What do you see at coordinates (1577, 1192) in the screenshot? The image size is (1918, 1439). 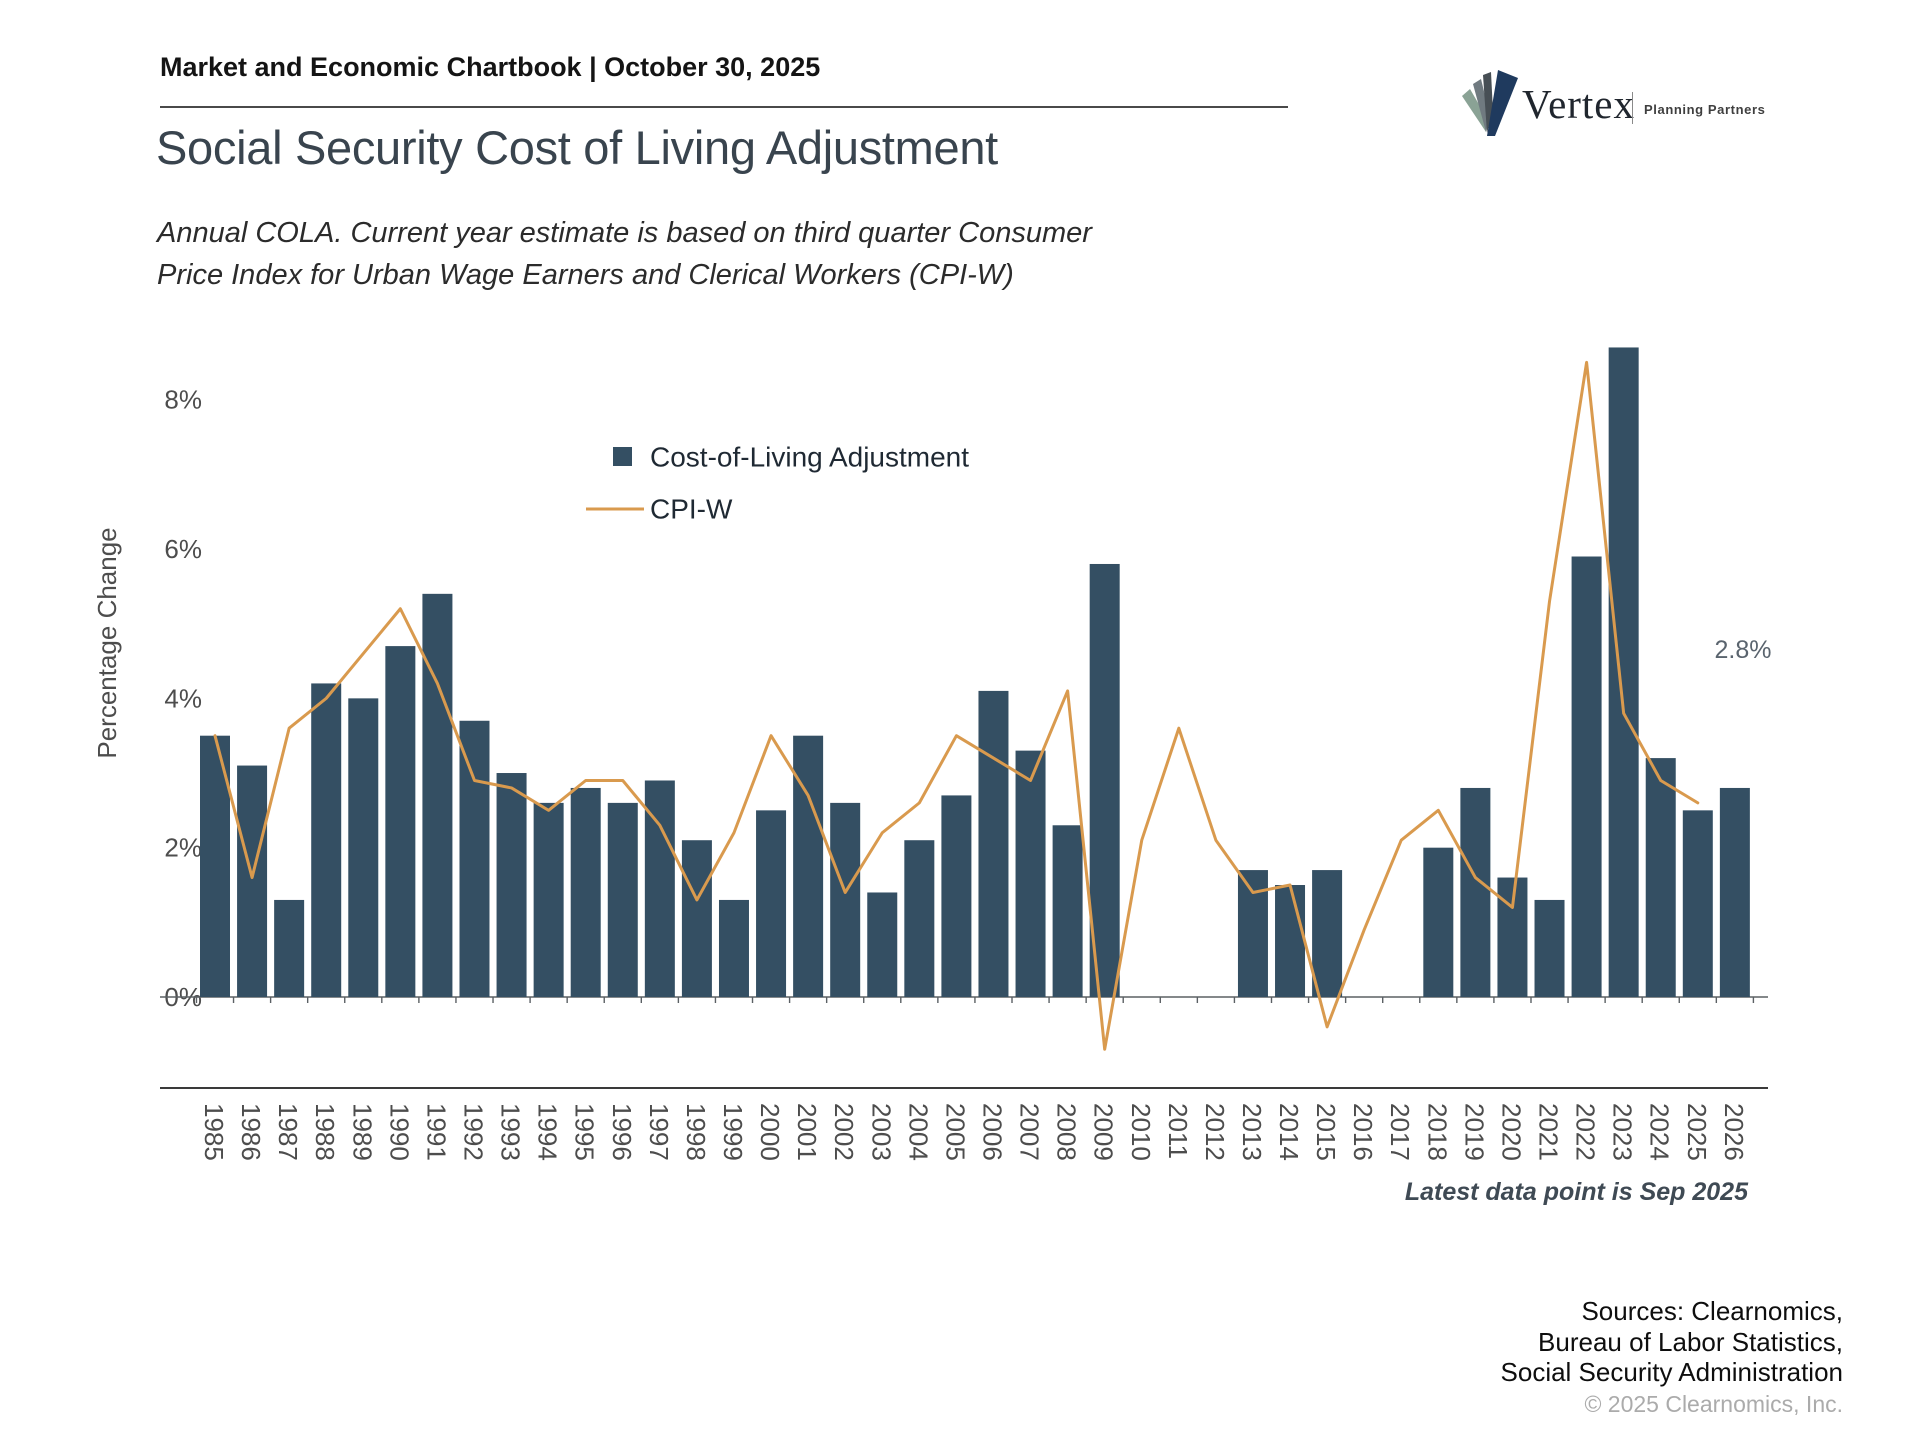 I see `latest-data-note: Latest data point is Sep 2025` at bounding box center [1577, 1192].